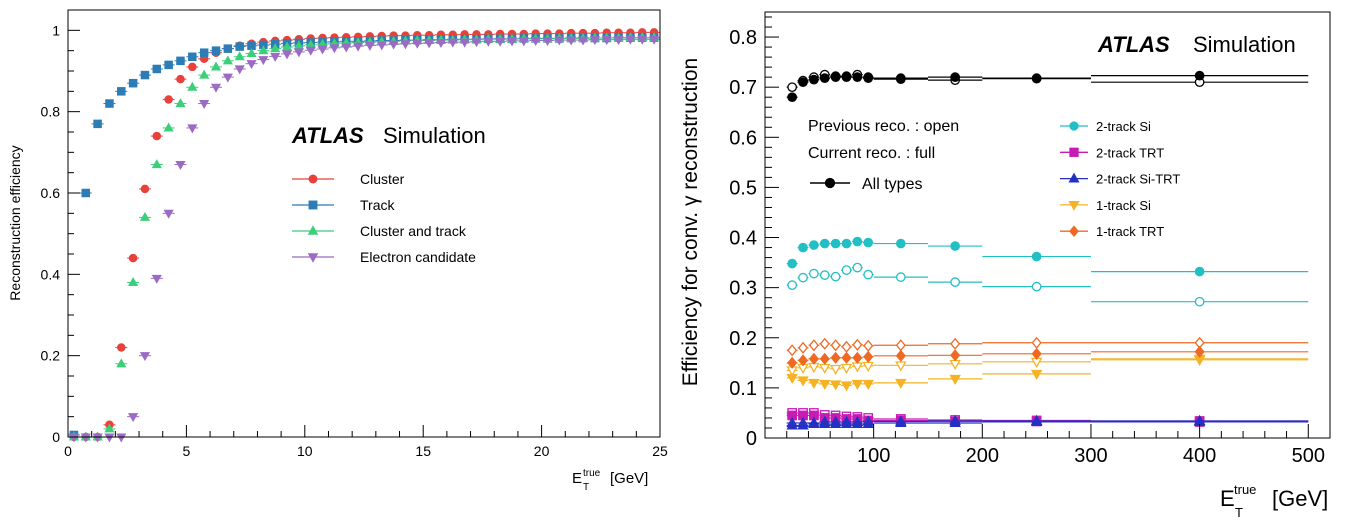 Image resolution: width=1349 pixels, height=526 pixels. Describe the element at coordinates (1047, 271) in the screenshot. I see `right-series-2-track-si` at that location.